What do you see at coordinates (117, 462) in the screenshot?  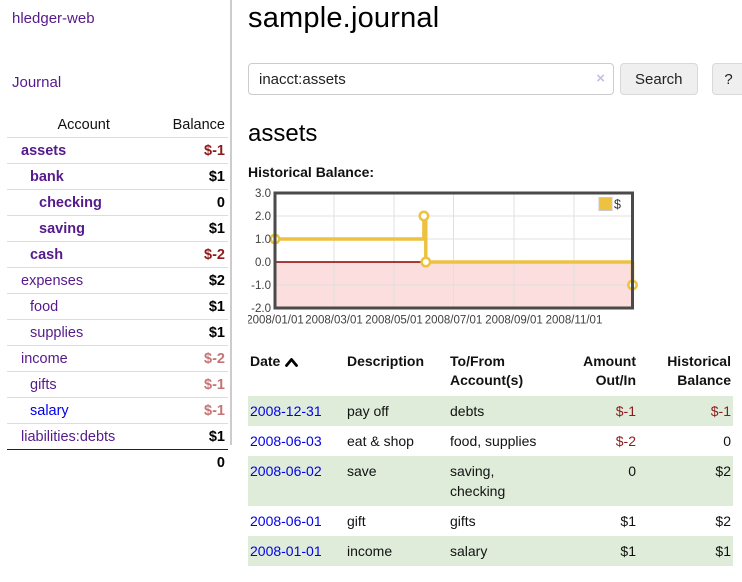 I see `accounts-total-row: 0` at bounding box center [117, 462].